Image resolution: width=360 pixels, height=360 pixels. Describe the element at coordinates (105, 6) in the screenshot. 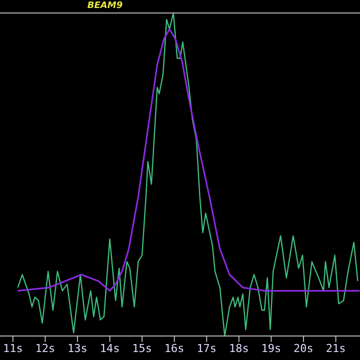

I see `chart-title: BEAM9` at that location.